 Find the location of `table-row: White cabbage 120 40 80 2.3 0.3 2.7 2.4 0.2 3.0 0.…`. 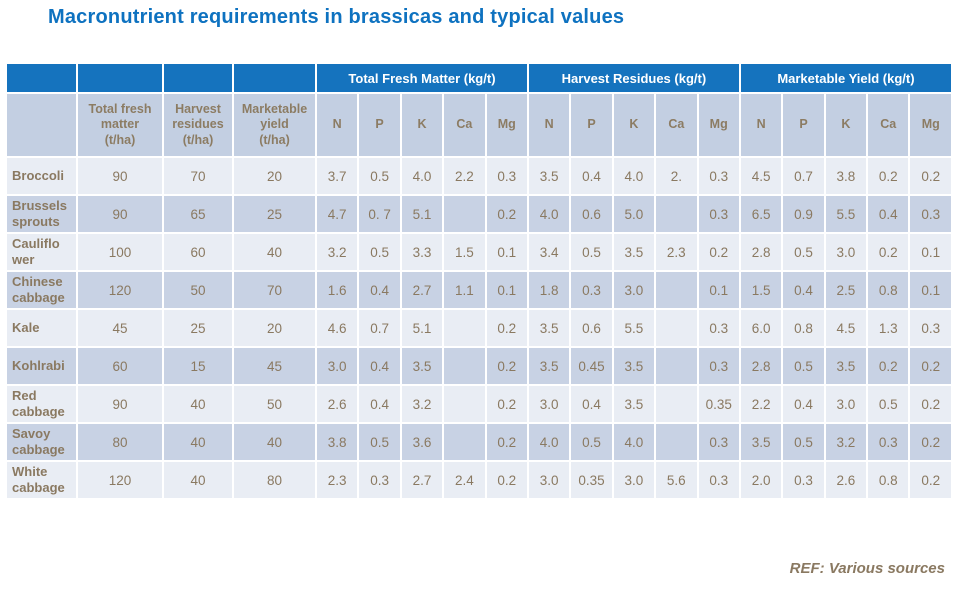

table-row: White cabbage 120 40 80 2.3 0.3 2.7 2.4 0.2 3.0 0.… is located at coordinates (479, 480).